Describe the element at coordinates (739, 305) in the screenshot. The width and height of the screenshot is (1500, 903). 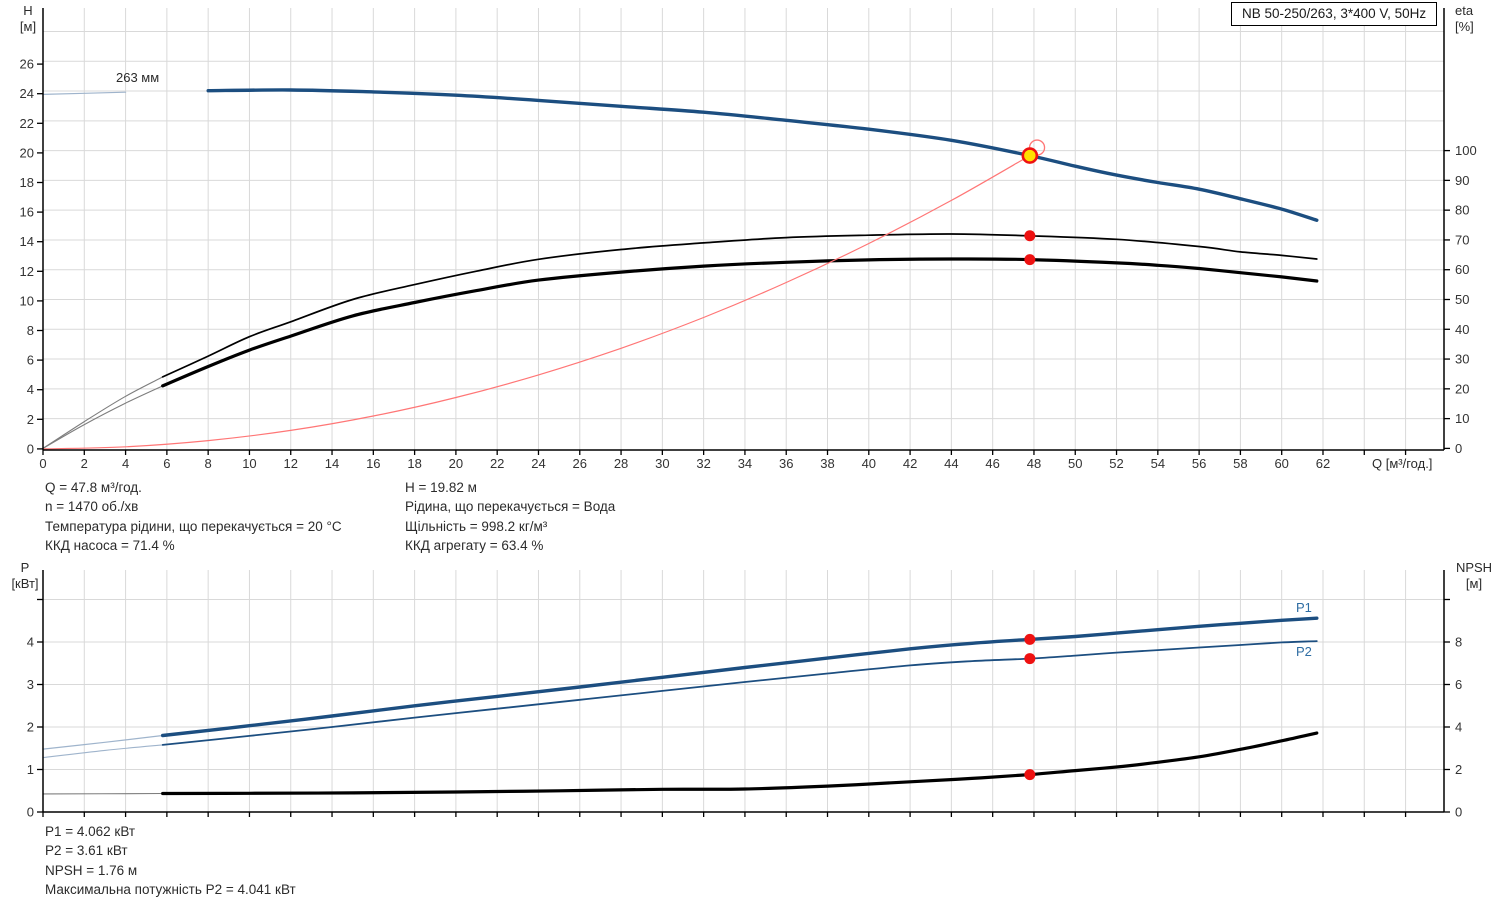
I see `pump-efficiency-curve` at that location.